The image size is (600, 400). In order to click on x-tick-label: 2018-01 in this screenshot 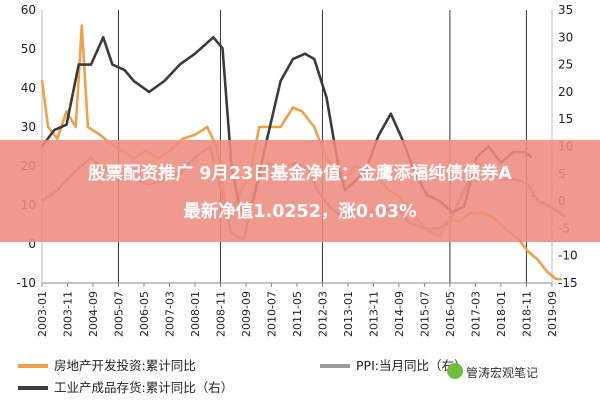, I will do `click(501, 314)`.